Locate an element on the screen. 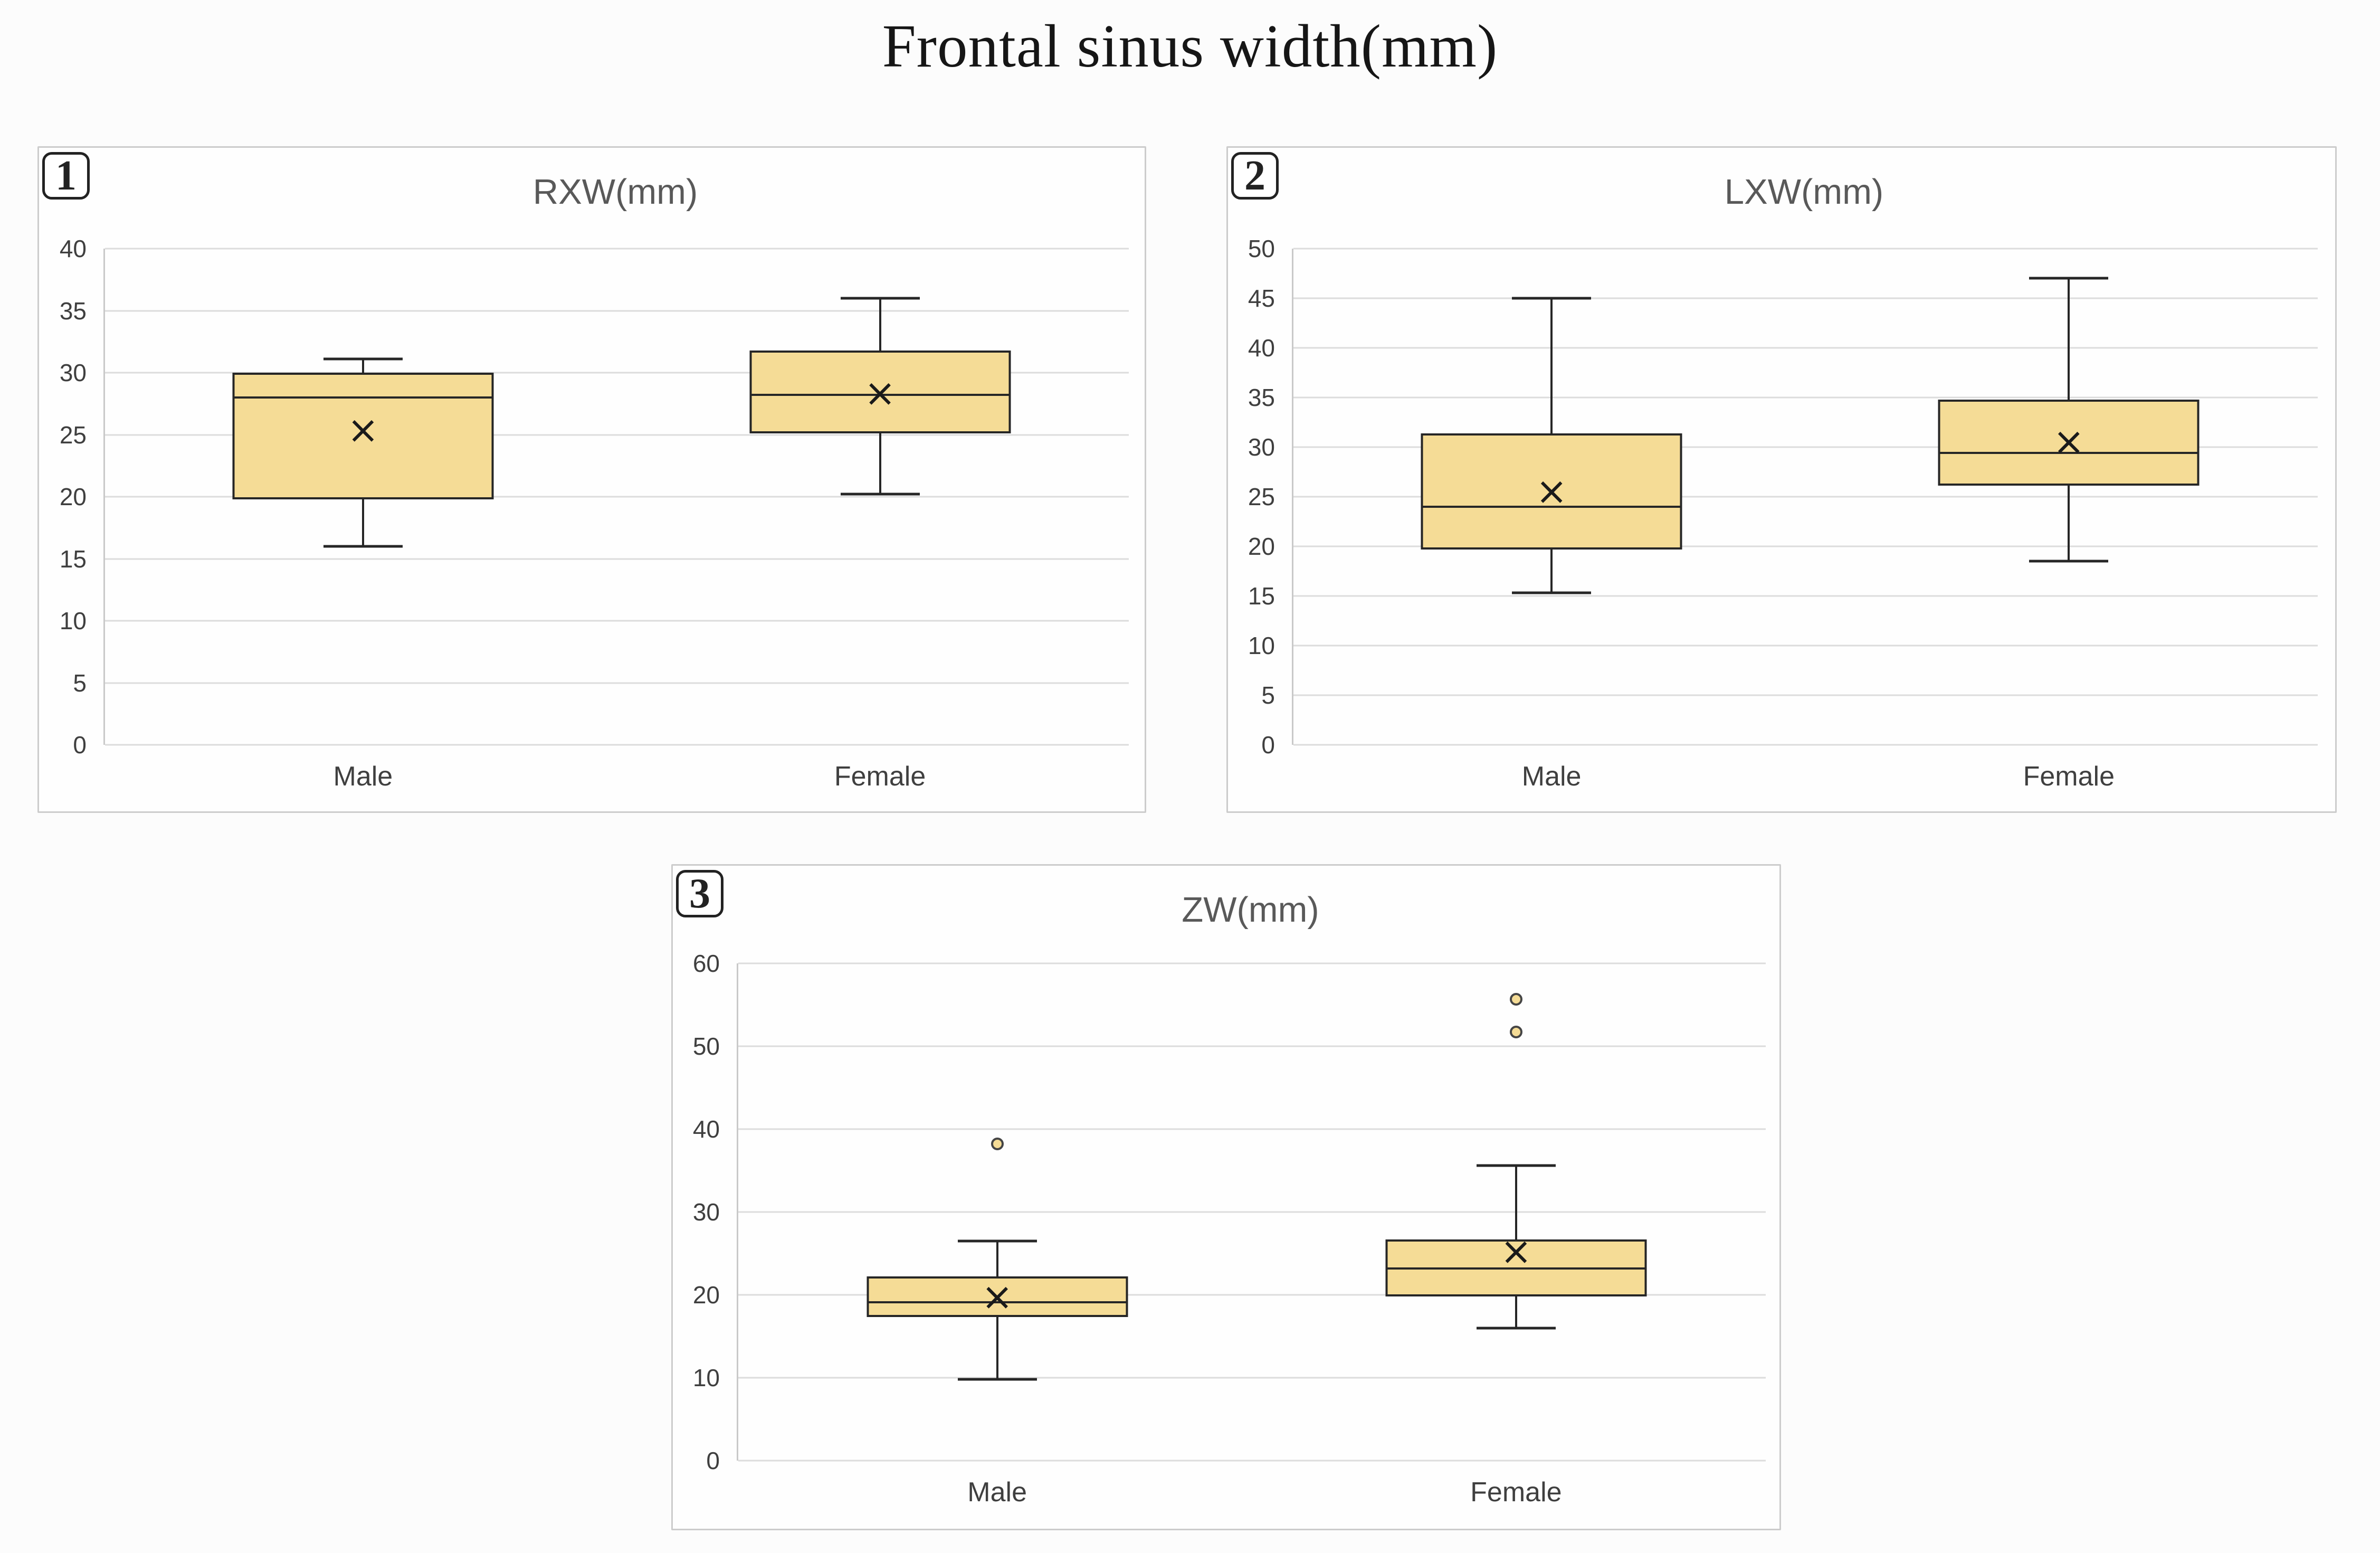 The width and height of the screenshot is (2380, 1553). figure-title: Frontal sinus width(mm) is located at coordinates (1190, 47).